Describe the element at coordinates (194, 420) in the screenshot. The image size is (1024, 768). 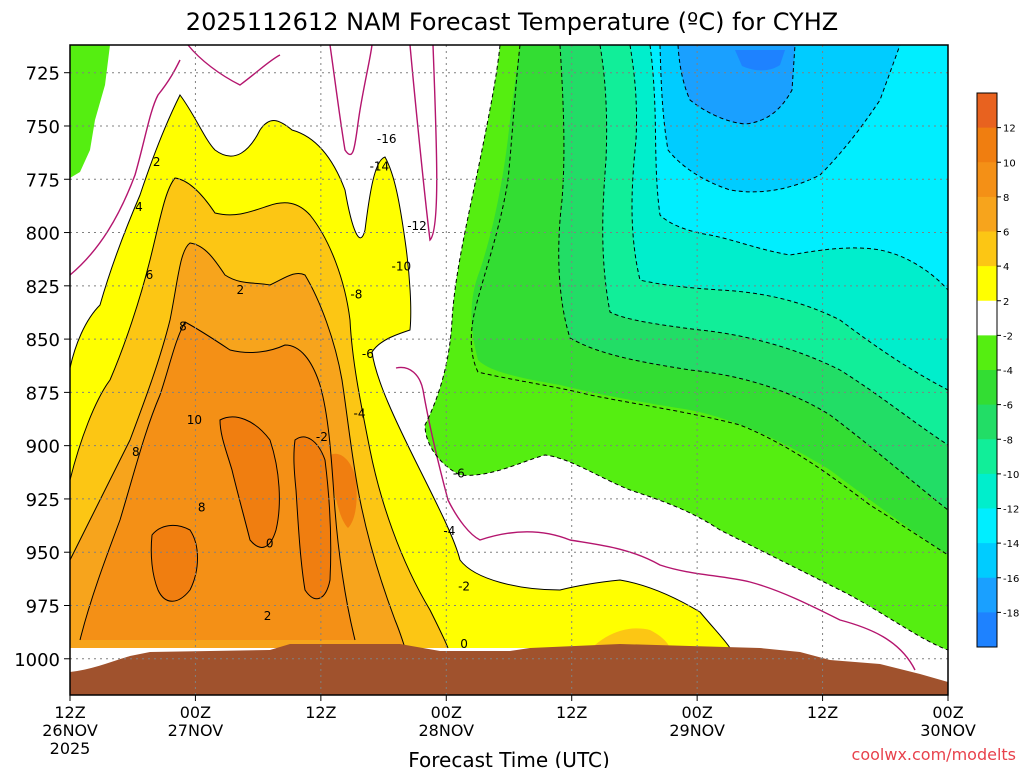
I see `contour-label: 10` at that location.